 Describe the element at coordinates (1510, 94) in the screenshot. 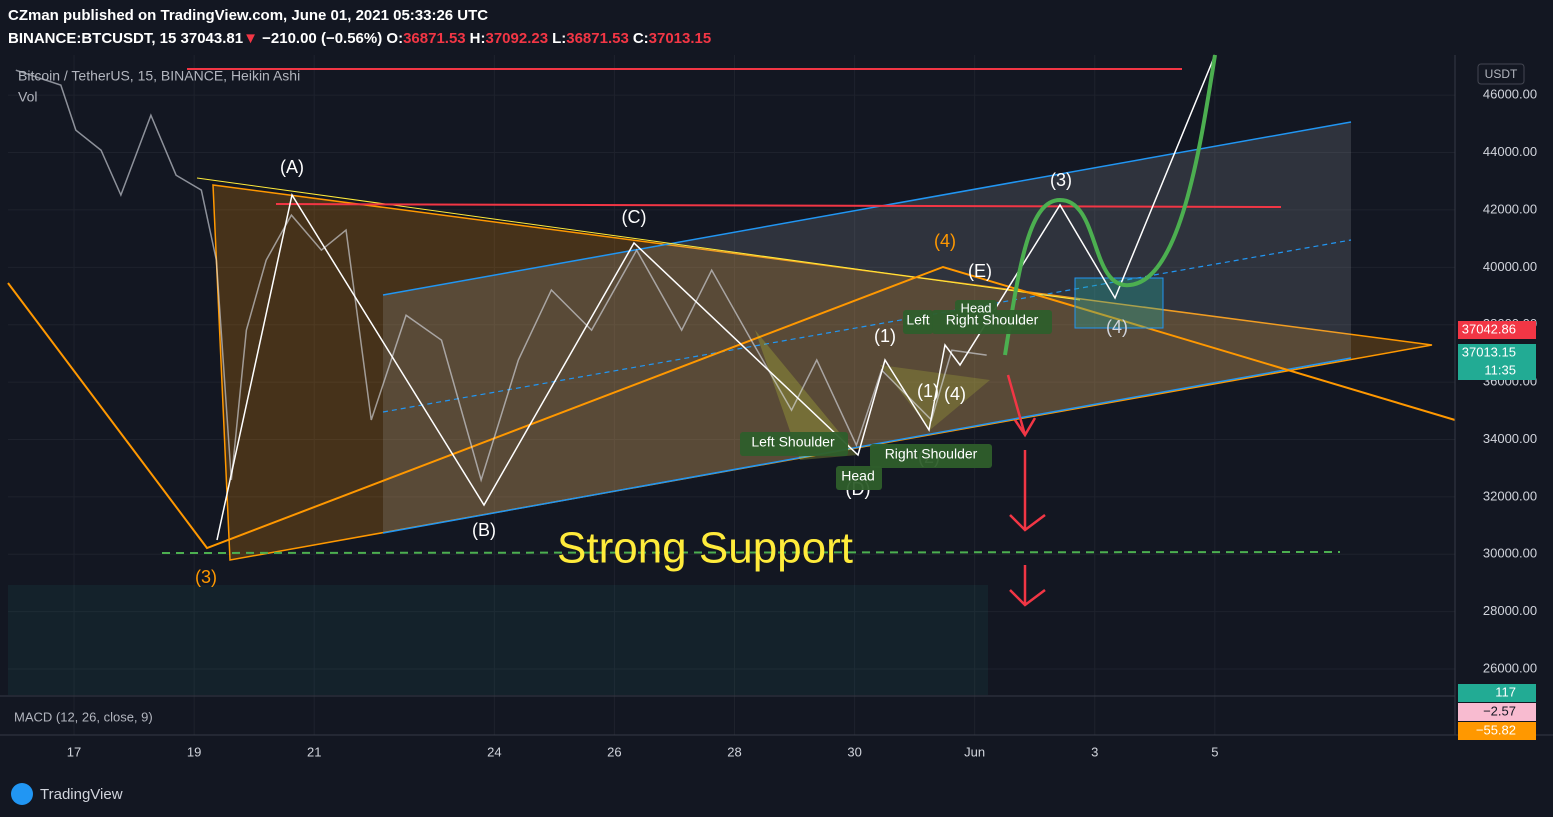

I see `y-tick-label: 46000.00` at that location.